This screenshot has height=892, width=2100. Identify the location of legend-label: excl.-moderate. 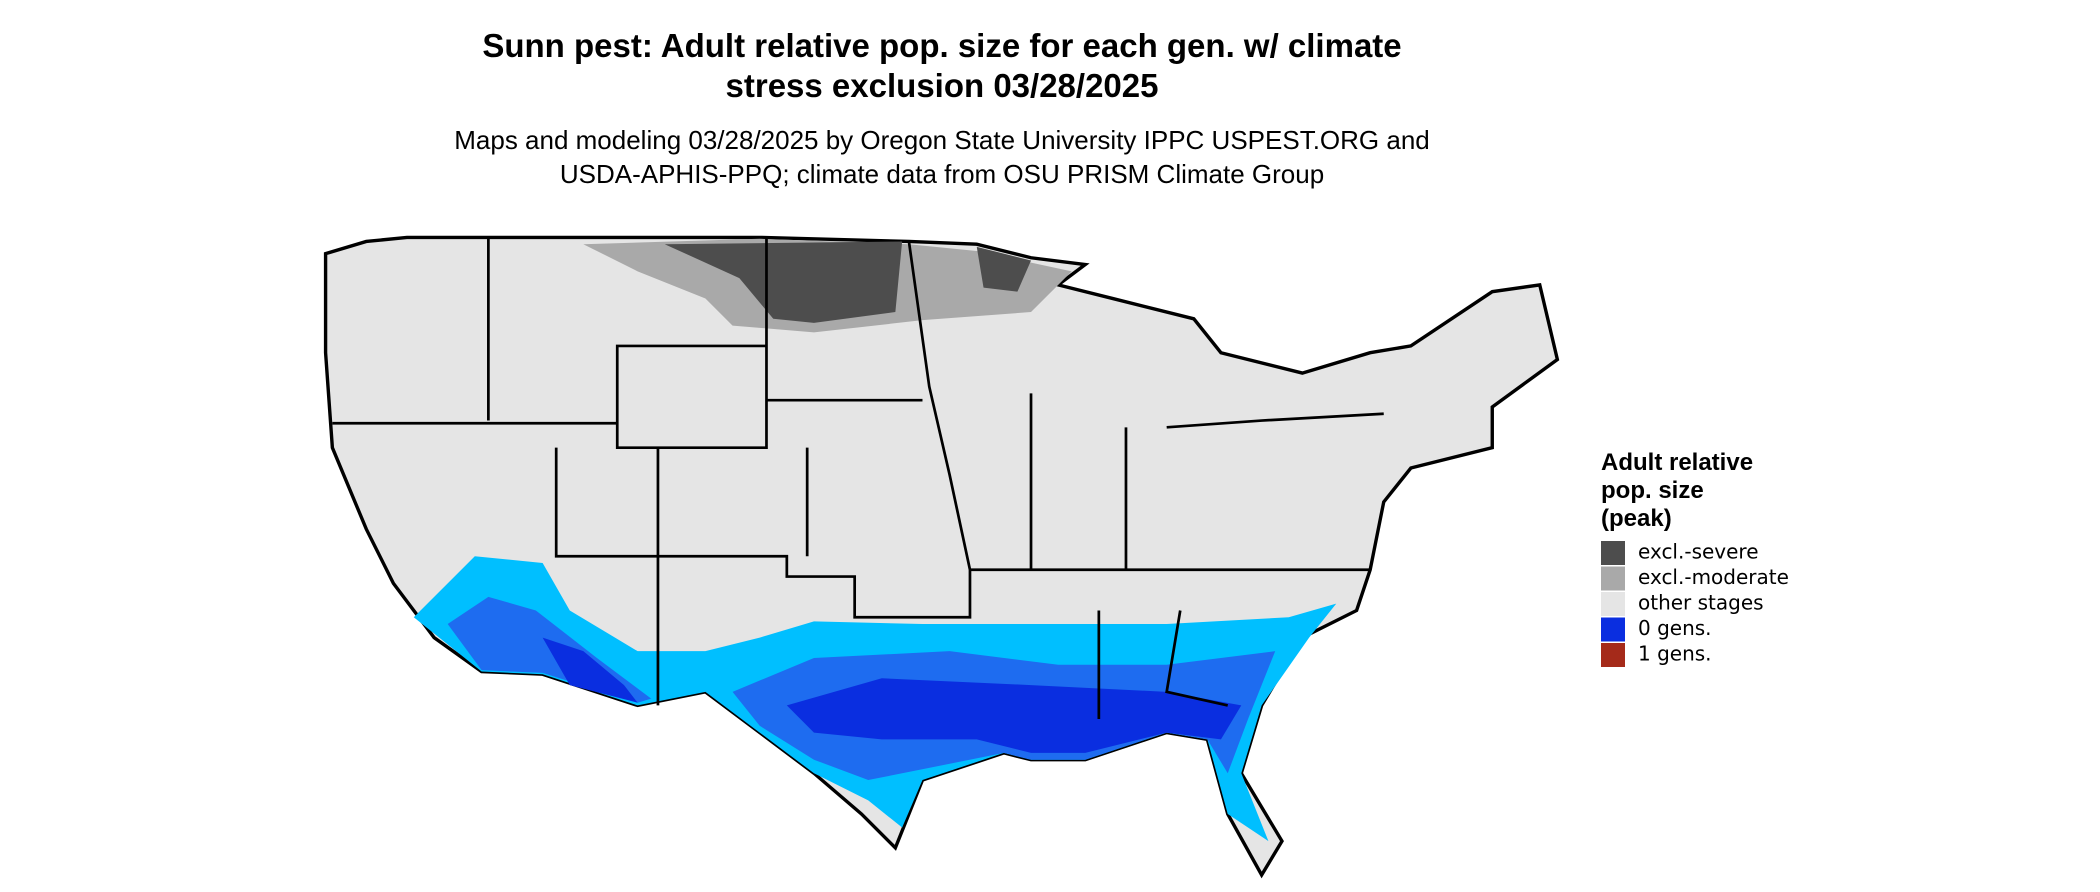
(1713, 577).